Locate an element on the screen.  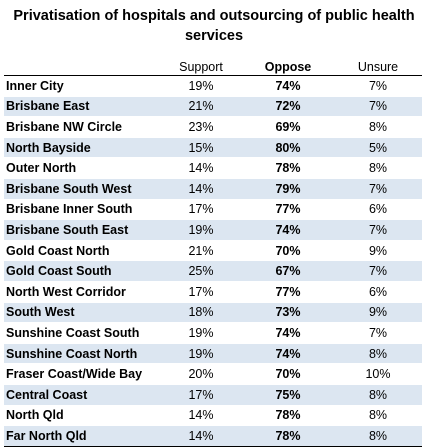
table-row: North Qld 14% 78% 8% is located at coordinates (213, 416).